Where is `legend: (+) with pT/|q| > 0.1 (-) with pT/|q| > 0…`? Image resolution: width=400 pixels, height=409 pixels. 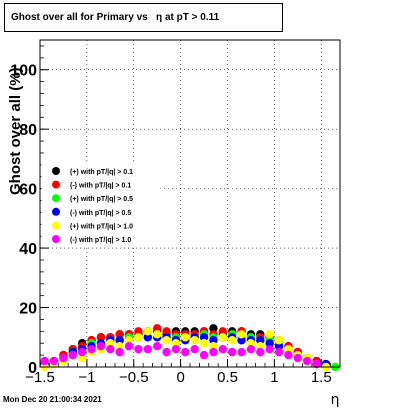
legend: (+) with pT/|q| > 0.1 (-) with pT/|q| > 0… is located at coordinates (101, 204).